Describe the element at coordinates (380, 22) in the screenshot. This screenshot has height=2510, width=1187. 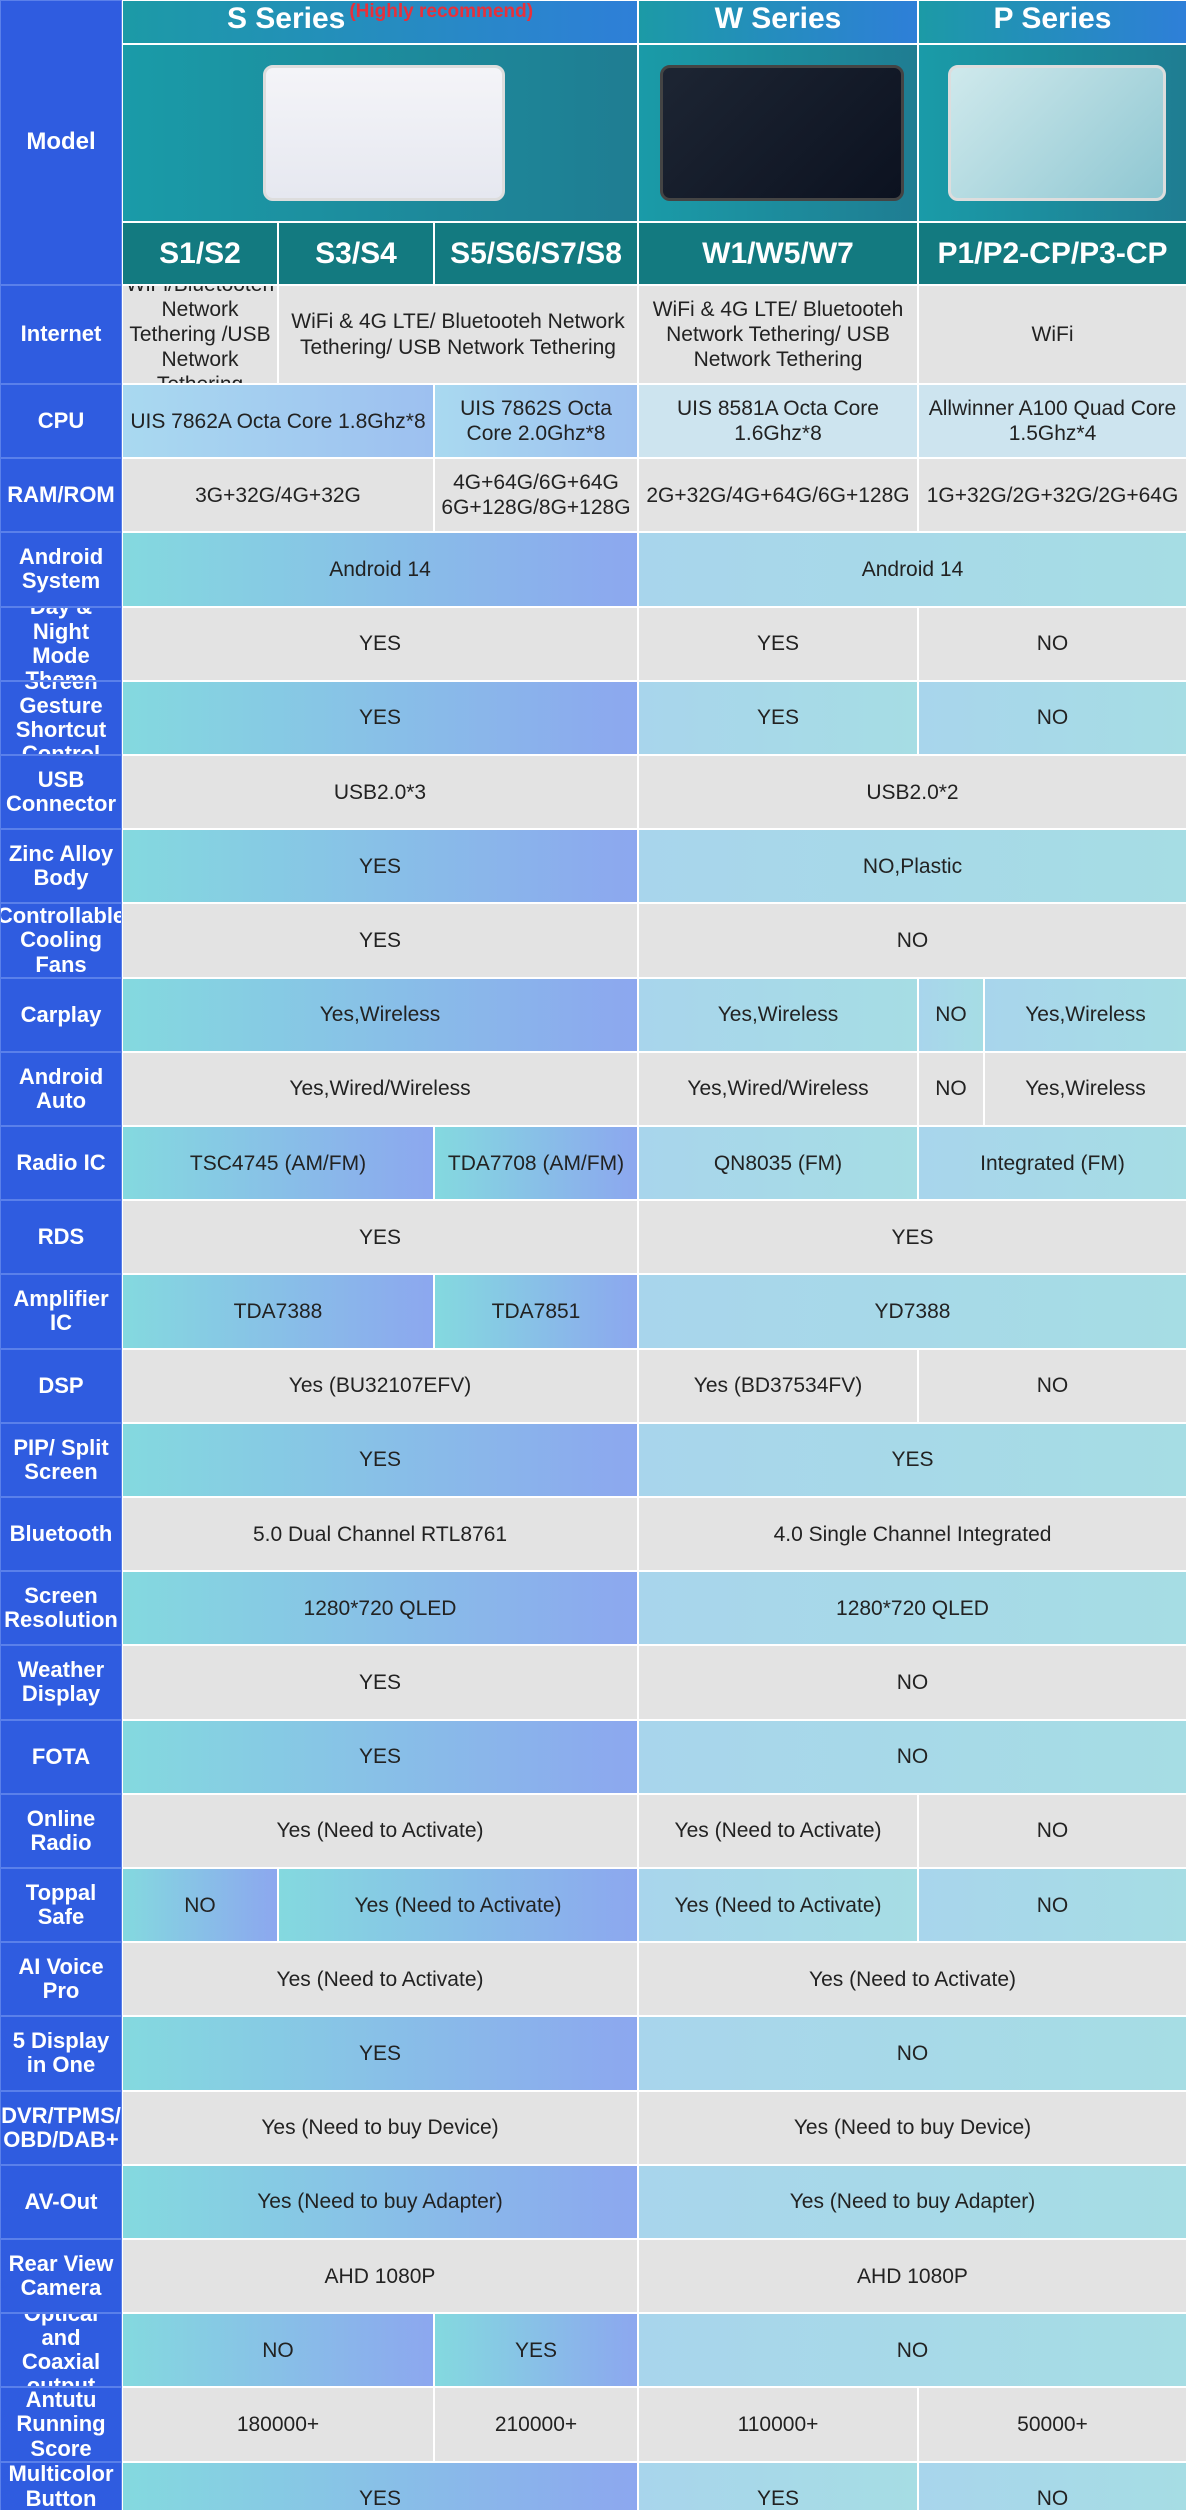
I see `series-title: S Series (Highly recommend)` at that location.